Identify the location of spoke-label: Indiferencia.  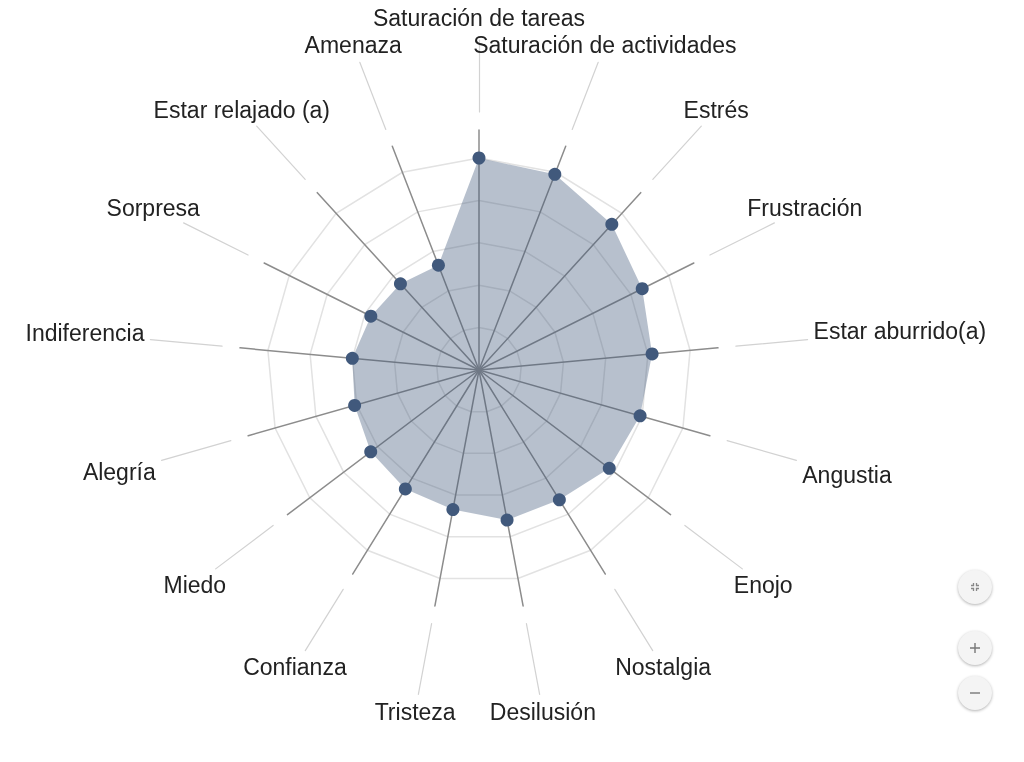
(85, 333).